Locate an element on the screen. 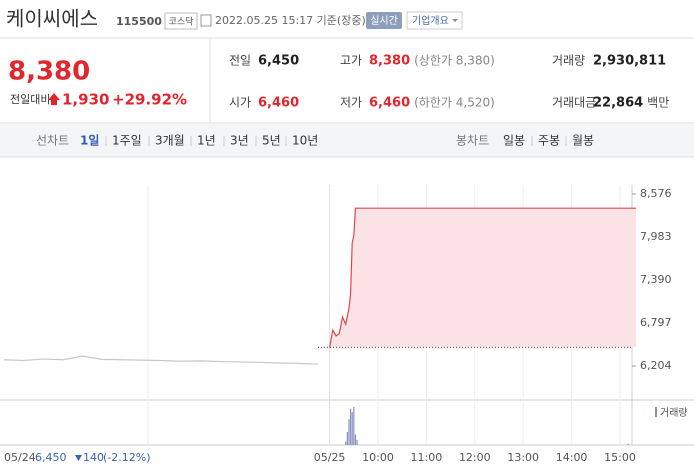  stat-label: 거래대금 is located at coordinates (574, 103).